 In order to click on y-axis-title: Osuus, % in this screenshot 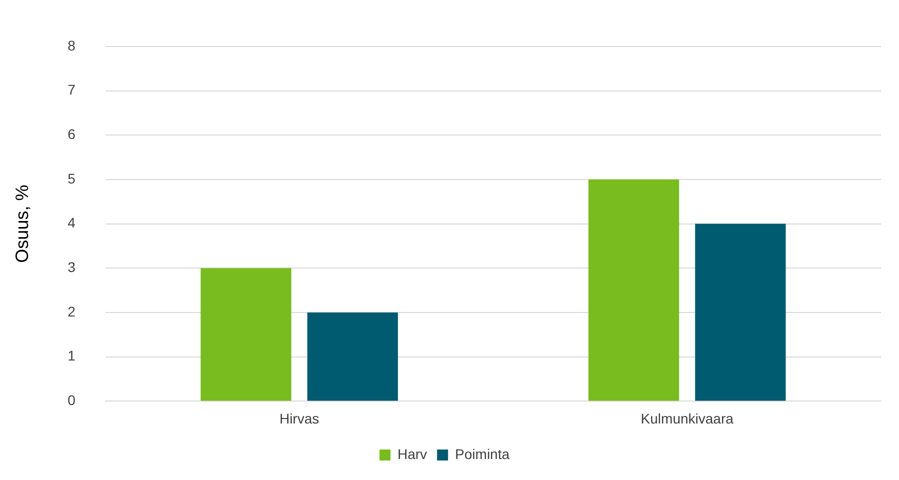, I will do `click(22, 223)`.